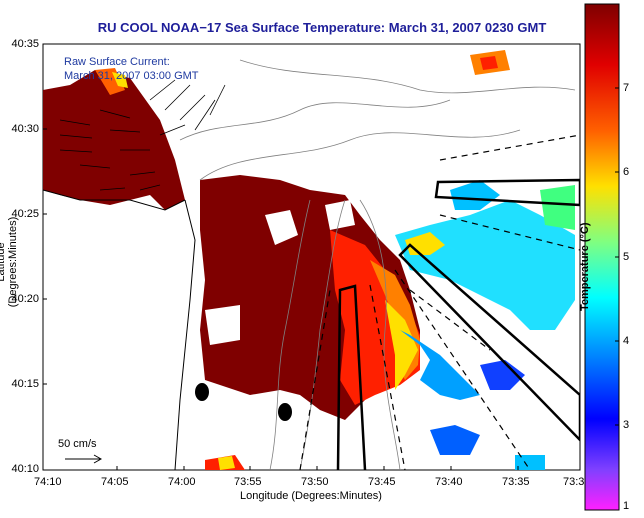 This screenshot has height=518, width=644. What do you see at coordinates (602, 257) in the screenshot?
I see `colorbar` at bounding box center [602, 257].